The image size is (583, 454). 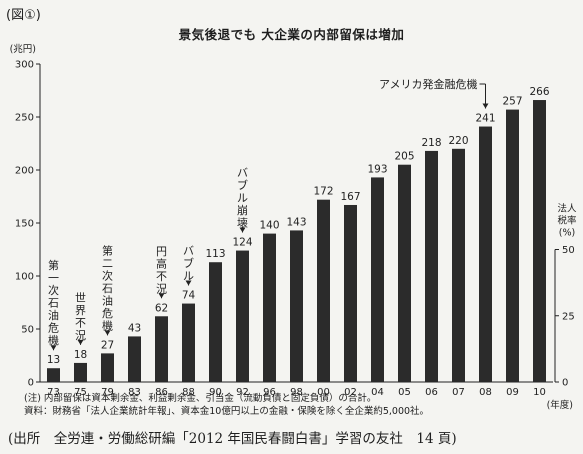 What do you see at coordinates (200, 398) in the screenshot?
I see `chart-note: (注) 内部留保は資本剰余金、利益剰余金、引当金（流動負債と固定負債）の合計。` at bounding box center [200, 398].